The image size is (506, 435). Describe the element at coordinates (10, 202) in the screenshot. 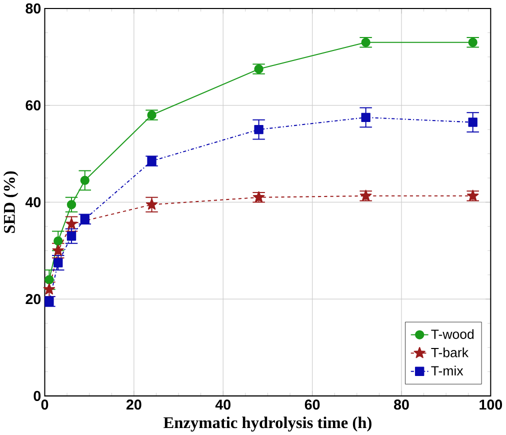

I see `y-axis-title: SED (%)` at that location.